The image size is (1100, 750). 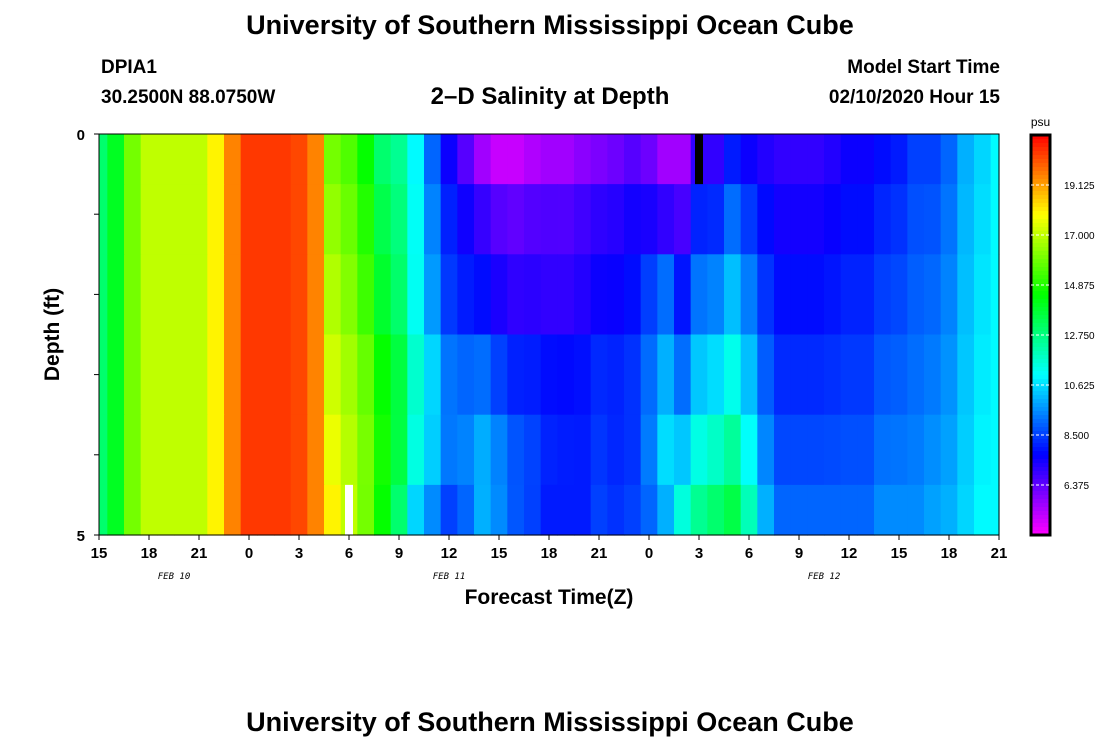 I want to click on colorbar-tick-label: 14.875, so click(x=1079, y=286).